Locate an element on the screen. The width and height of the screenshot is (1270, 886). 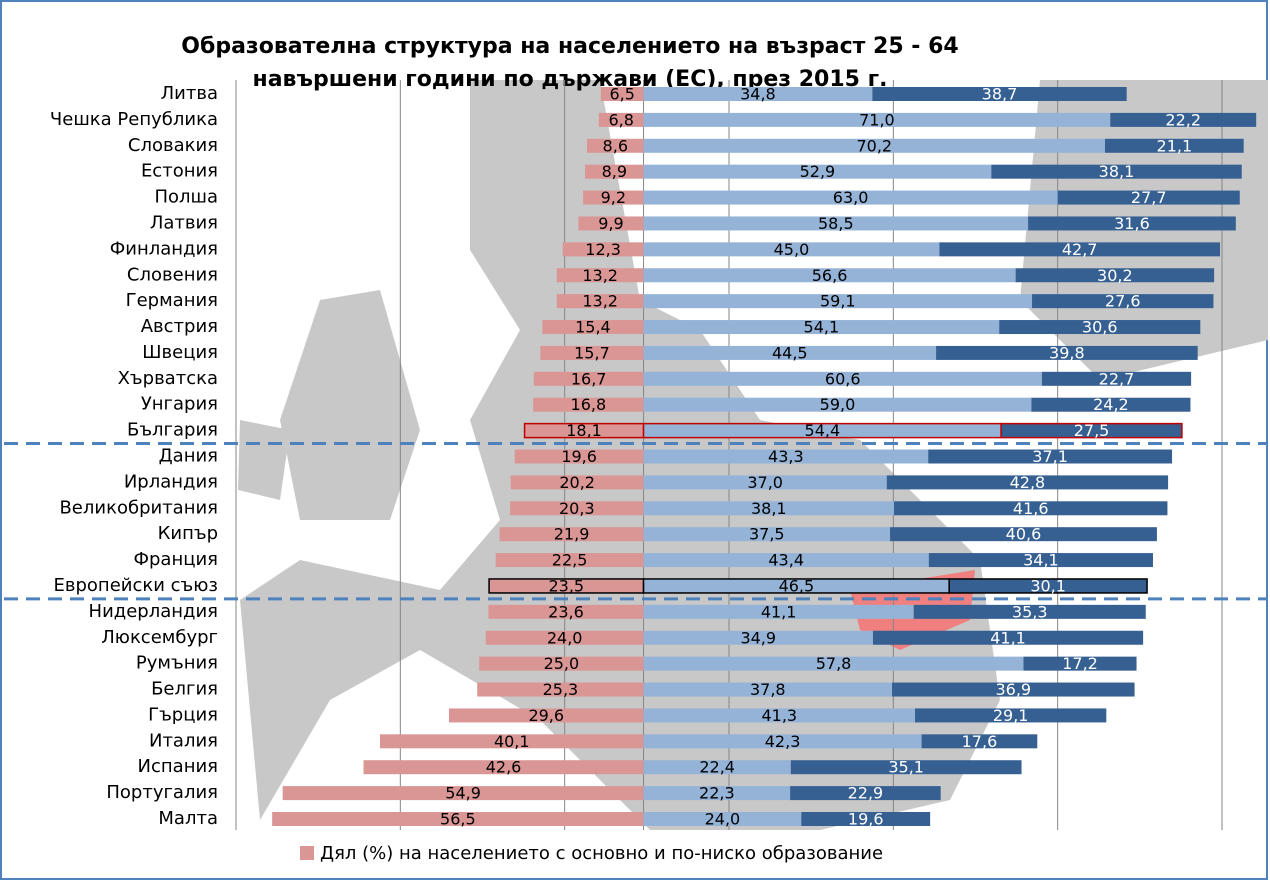
data-label: 37,1 is located at coordinates (1050, 456).